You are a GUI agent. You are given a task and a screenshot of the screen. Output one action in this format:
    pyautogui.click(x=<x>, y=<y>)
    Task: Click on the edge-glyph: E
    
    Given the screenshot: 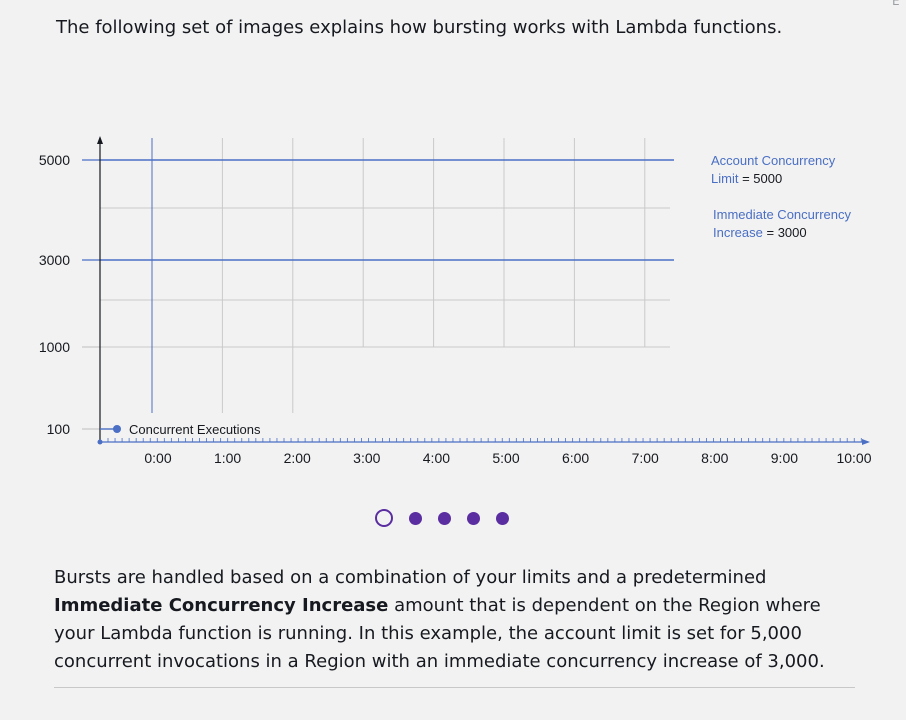 What is the action you would take?
    pyautogui.click(x=896, y=4)
    